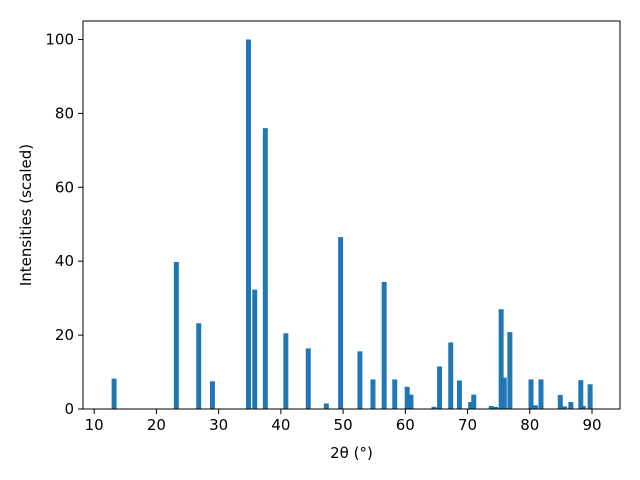 The height and width of the screenshot is (480, 640). Describe the element at coordinates (69, 409) in the screenshot. I see `y-tick-label: 0` at that location.